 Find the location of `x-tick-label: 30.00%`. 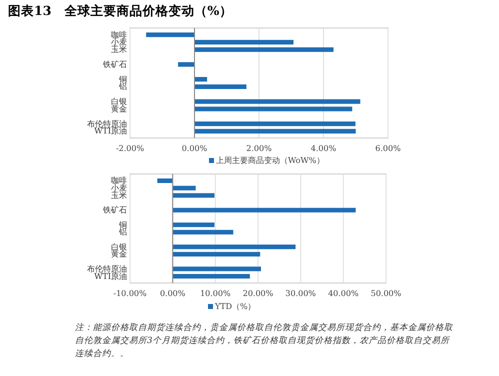

x-tick-label: 30.00% is located at coordinates (300, 293).